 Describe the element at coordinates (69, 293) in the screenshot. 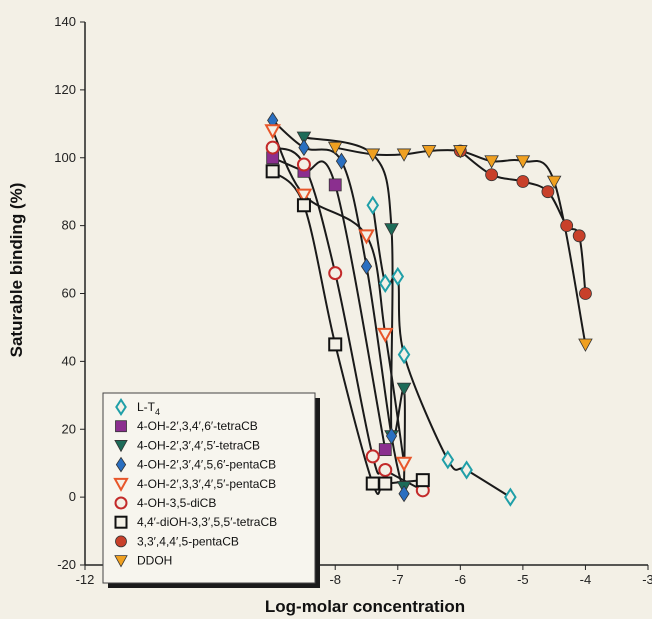

I see `y-tick-label: 60` at that location.